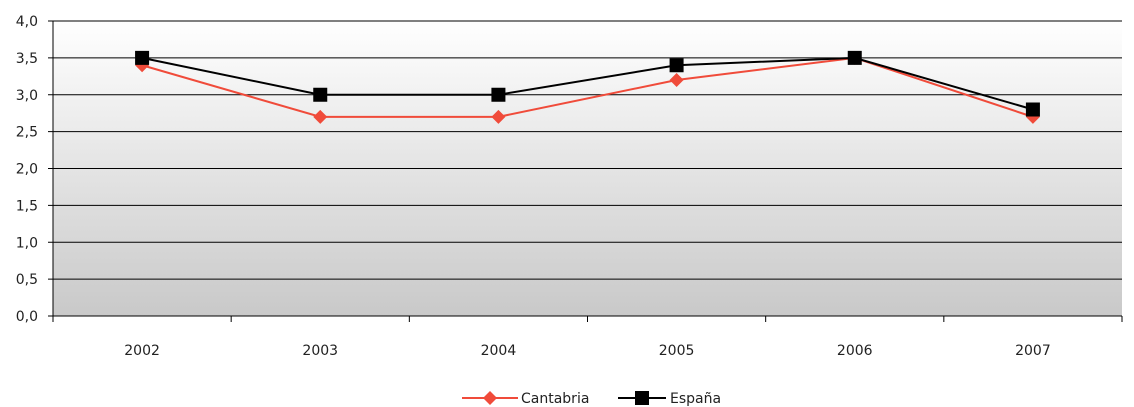 This screenshot has width=1134, height=407. What do you see at coordinates (27, 22) in the screenshot?
I see `y-tick-label: 4,0` at bounding box center [27, 22].